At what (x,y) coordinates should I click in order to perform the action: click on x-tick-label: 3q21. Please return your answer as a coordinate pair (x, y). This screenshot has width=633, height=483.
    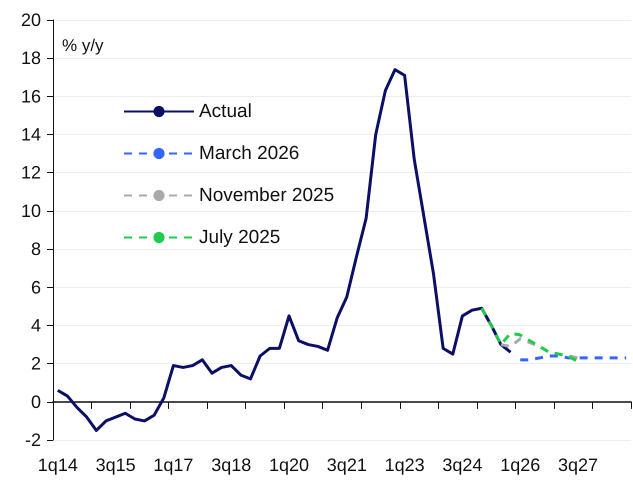
    Looking at the image, I should click on (346, 465).